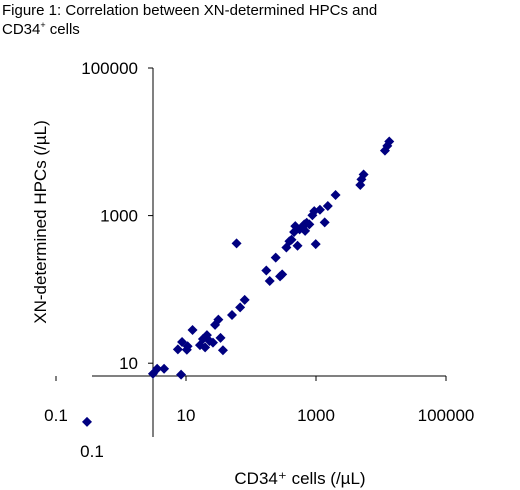  I want to click on x-axis-origin-label: 0.1, so click(92, 451).